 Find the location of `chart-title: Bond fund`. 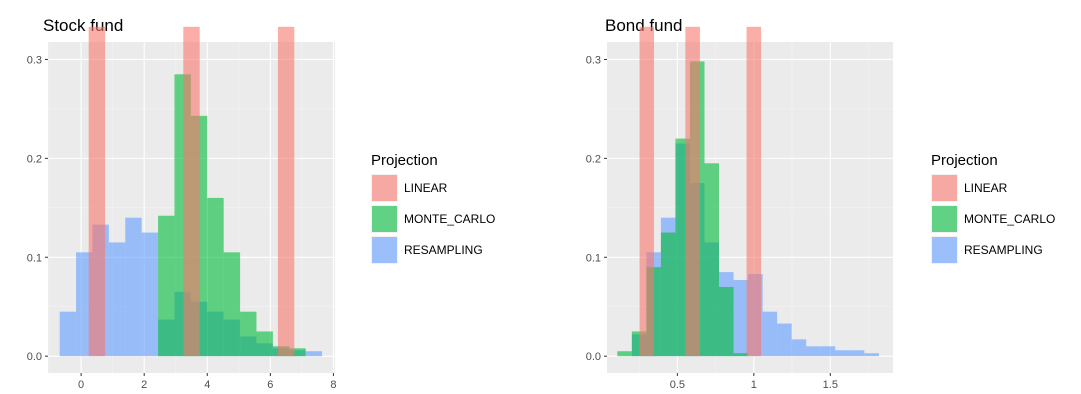

chart-title: Bond fund is located at coordinates (644, 25).